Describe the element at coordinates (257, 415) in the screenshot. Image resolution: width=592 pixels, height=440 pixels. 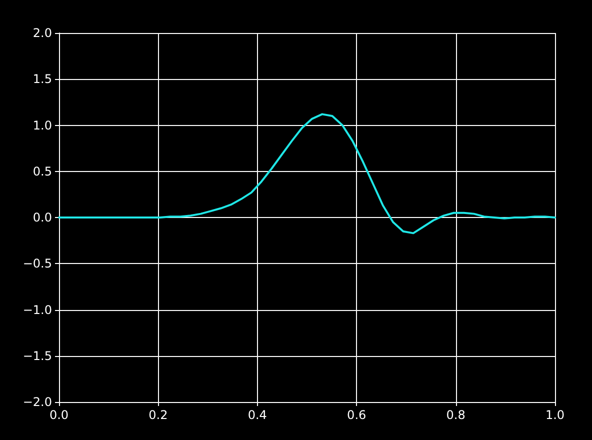
I see `x-tick-label: 0.4` at that location.